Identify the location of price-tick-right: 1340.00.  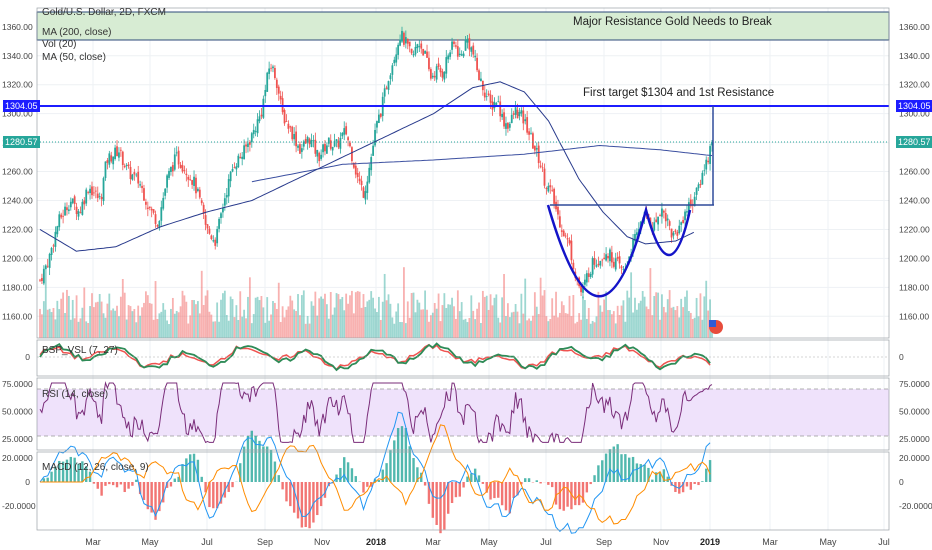
(914, 56).